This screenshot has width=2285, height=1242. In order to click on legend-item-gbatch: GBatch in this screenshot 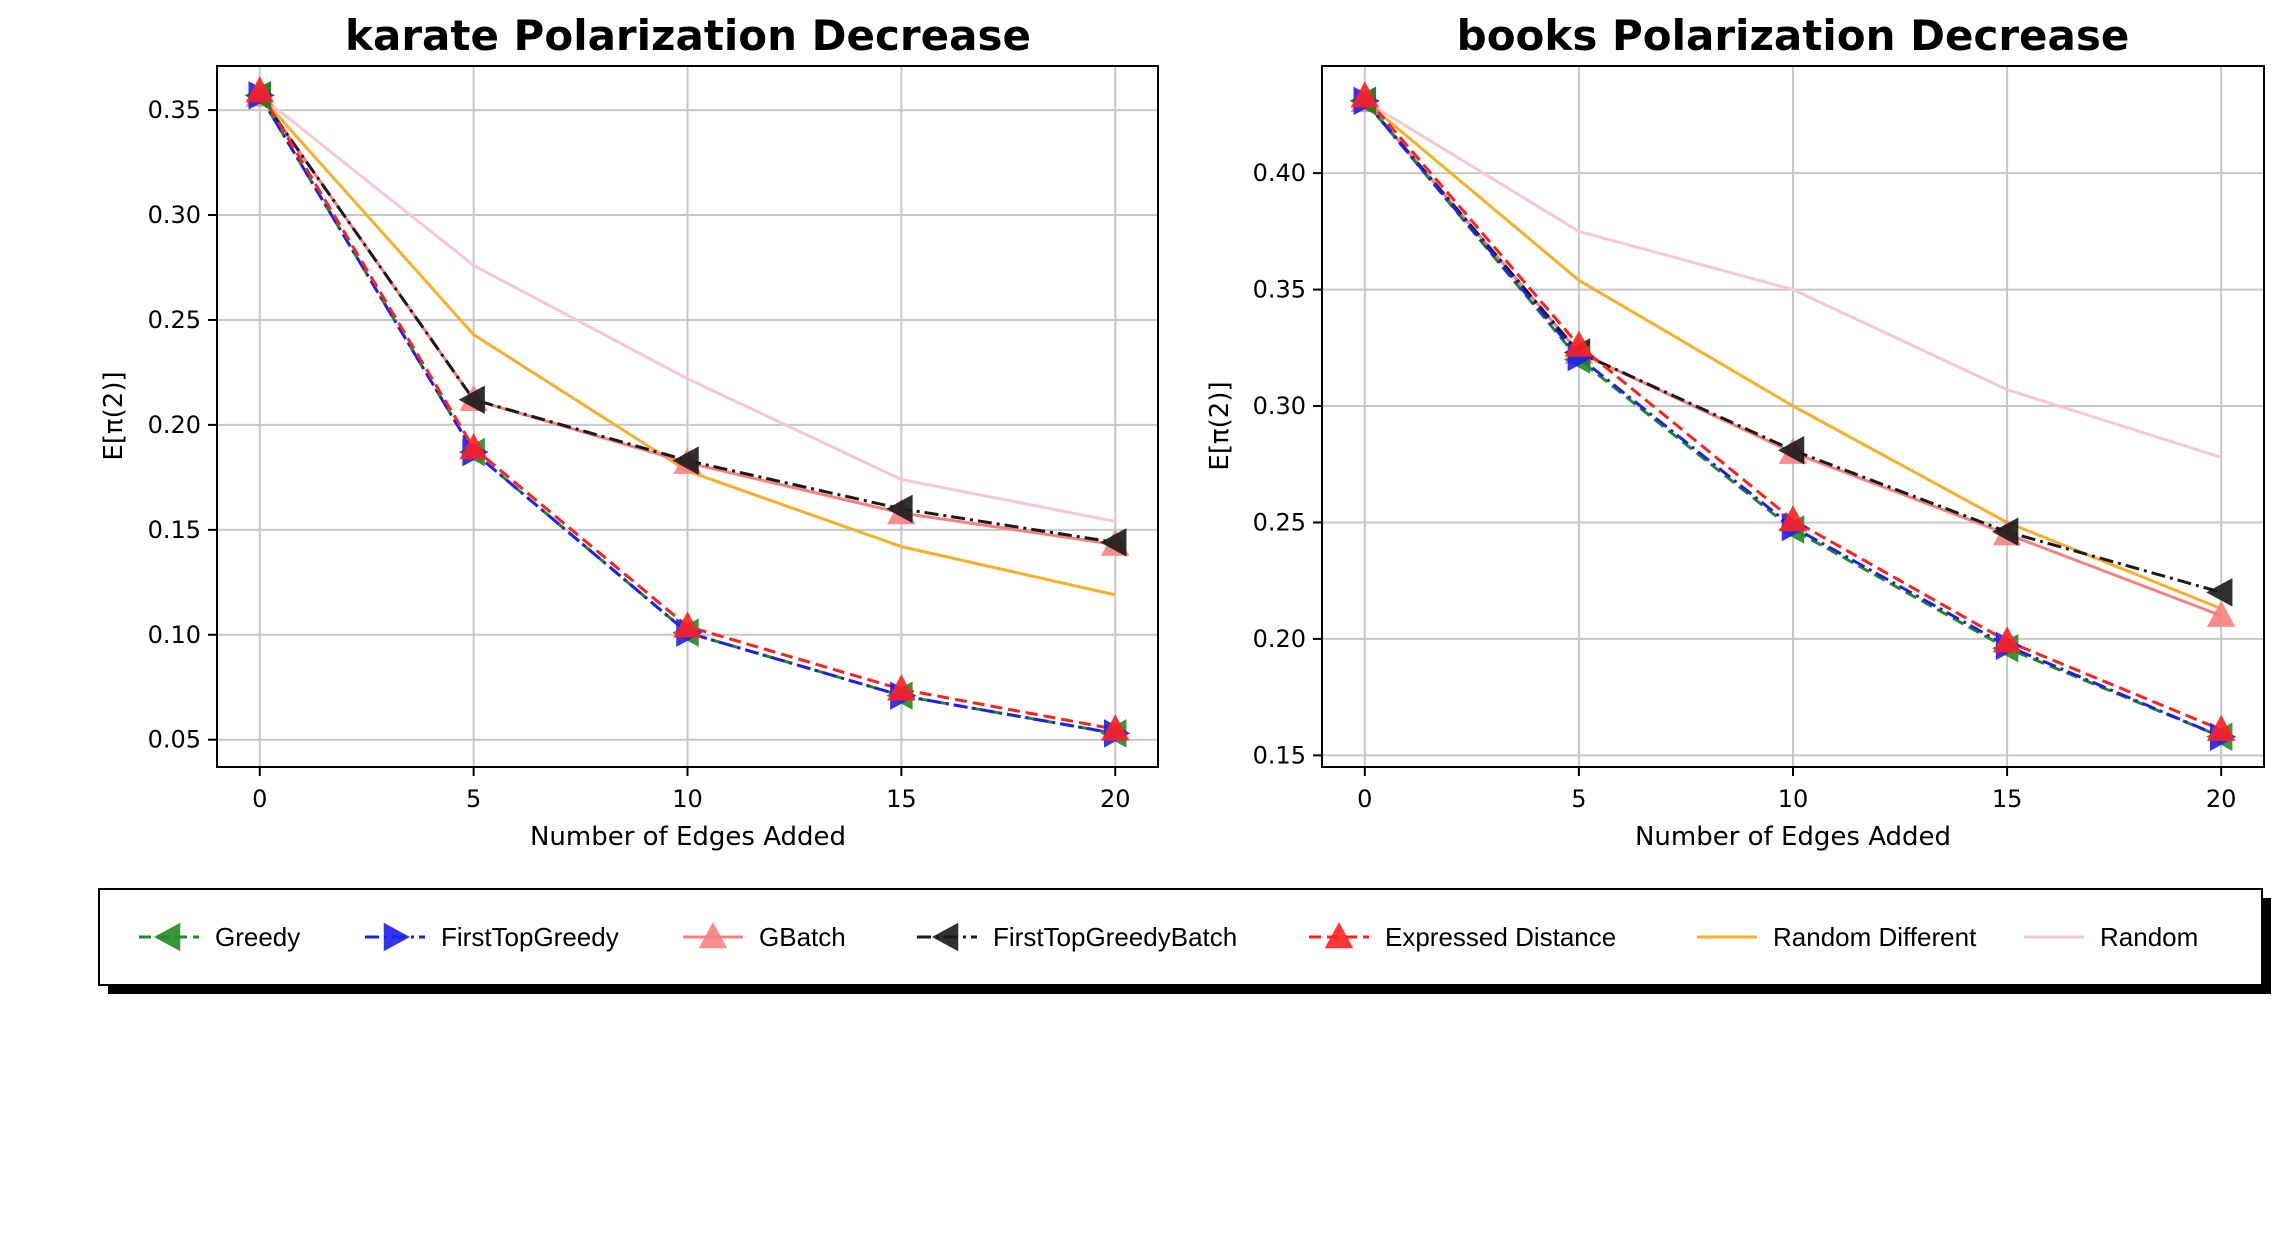, I will do `click(764, 937)`.